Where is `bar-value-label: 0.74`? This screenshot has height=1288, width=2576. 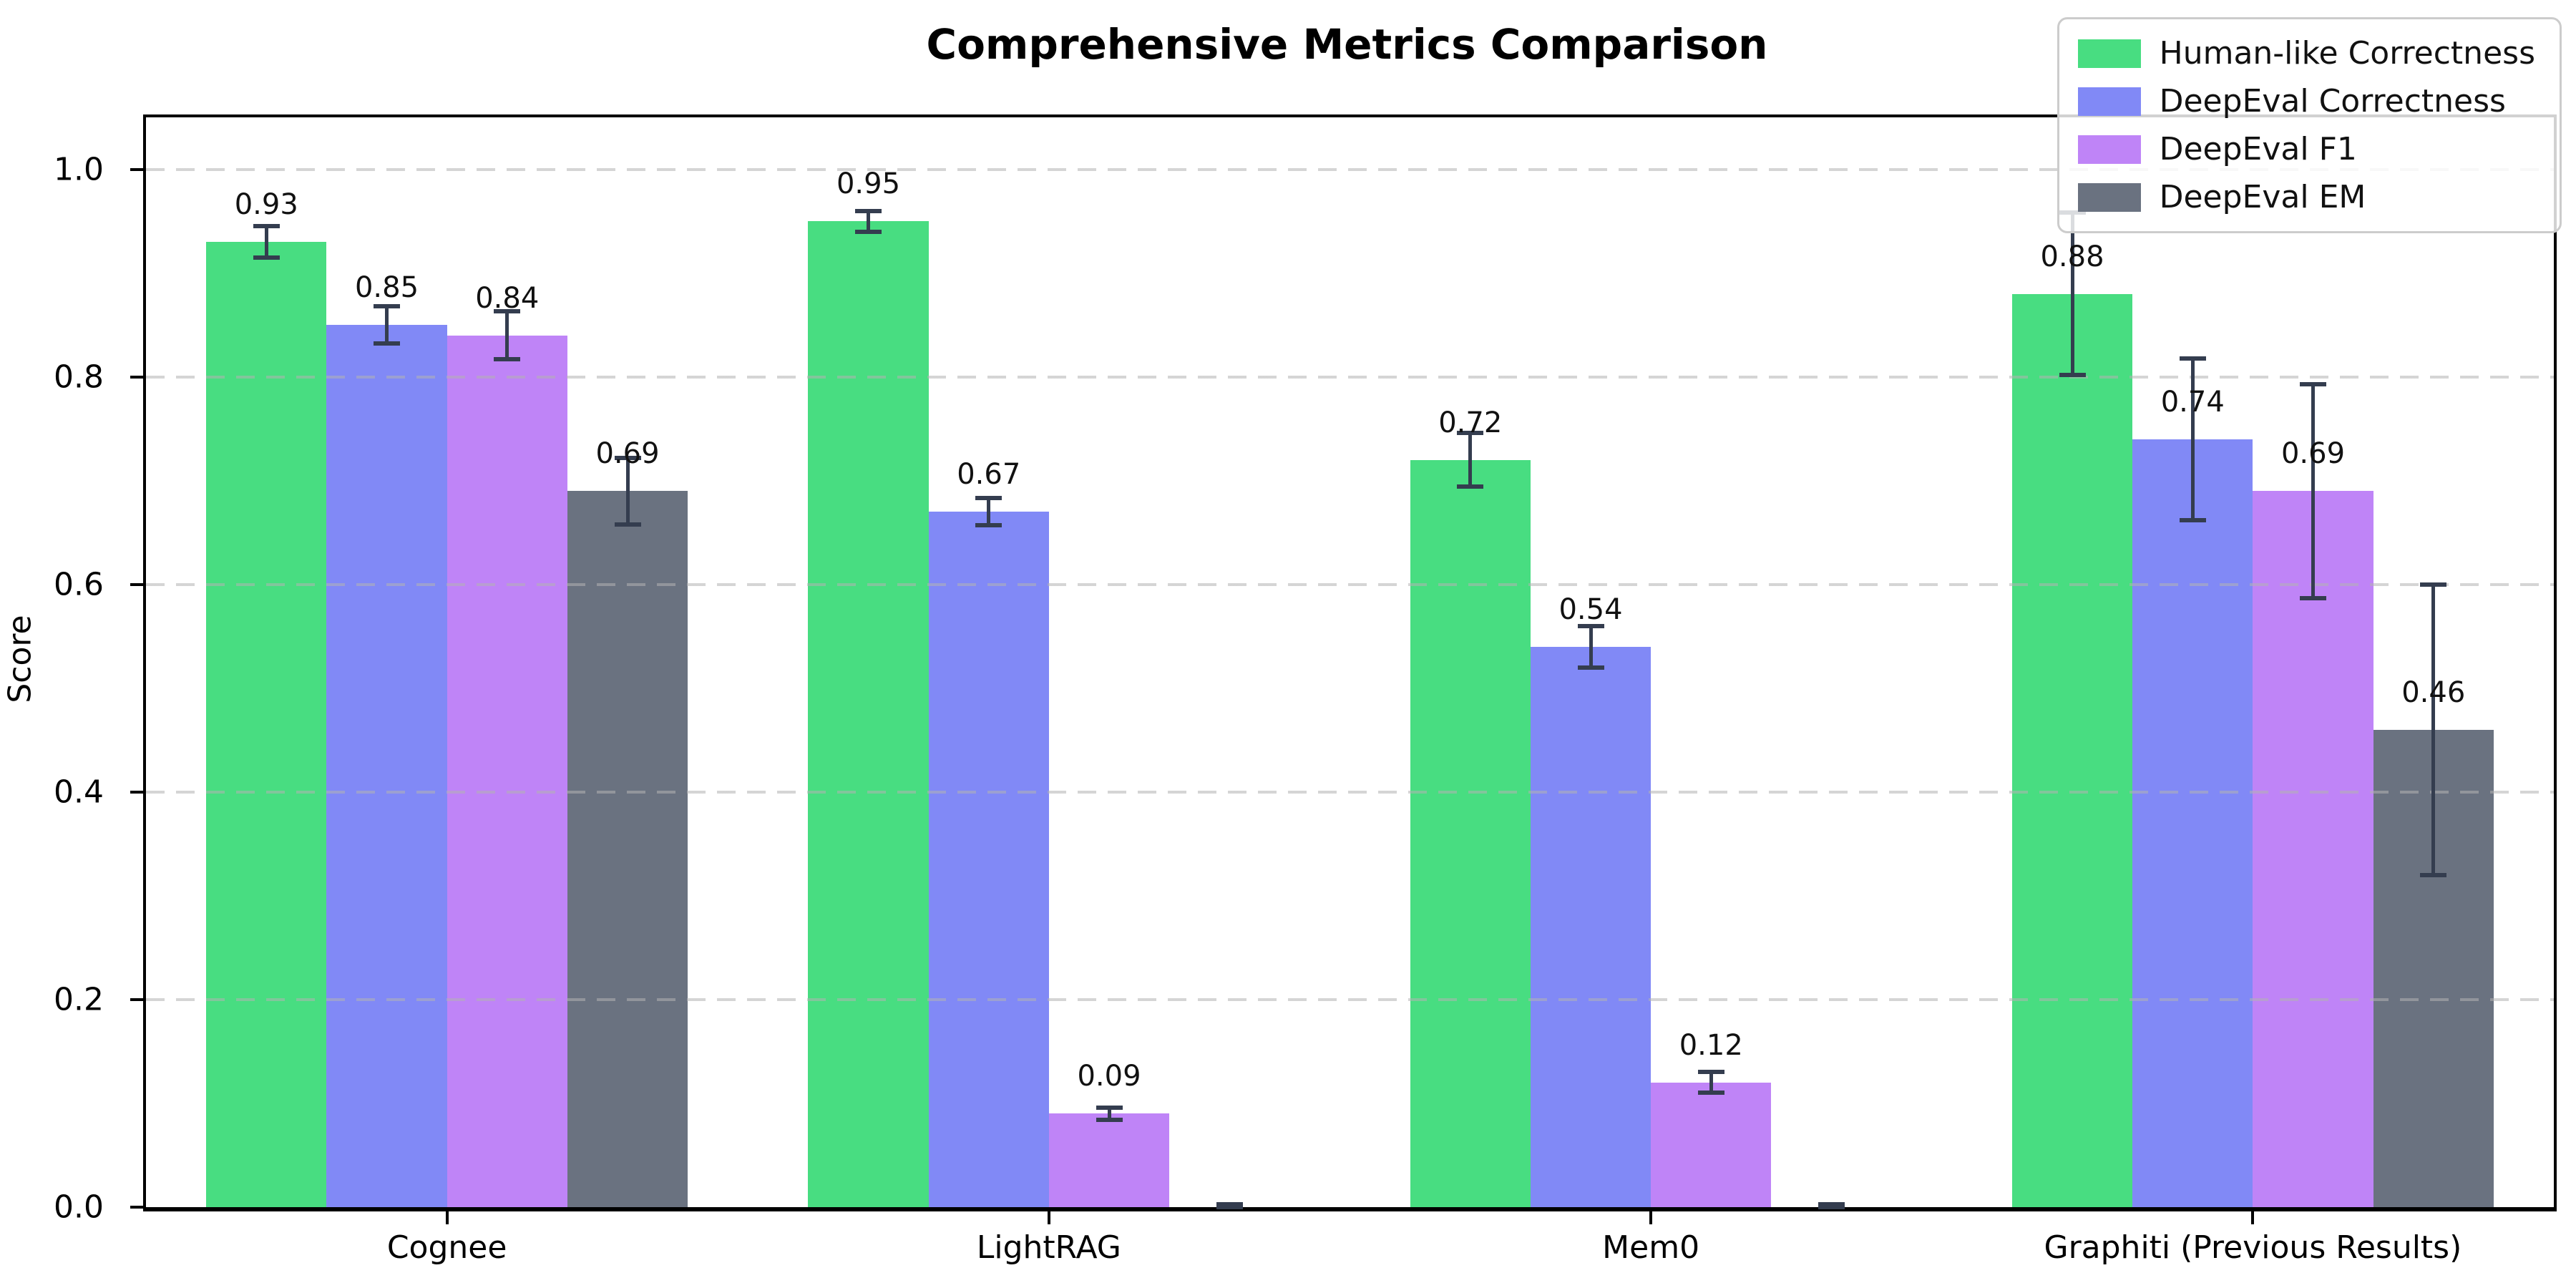 bar-value-label: 0.74 is located at coordinates (2192, 402).